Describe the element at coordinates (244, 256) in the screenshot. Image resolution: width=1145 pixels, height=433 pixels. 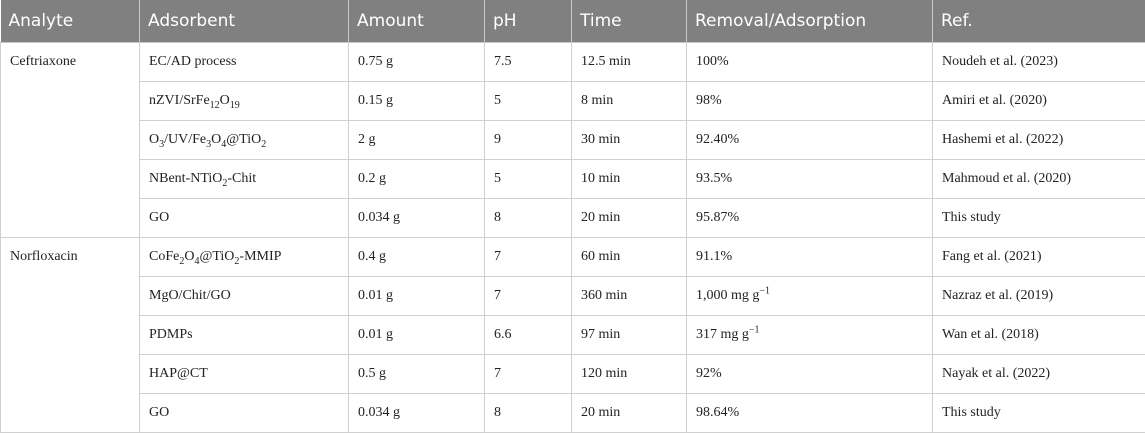
I see `adsorbent-cell: CoFe2O4@TiO2-MMIP` at that location.